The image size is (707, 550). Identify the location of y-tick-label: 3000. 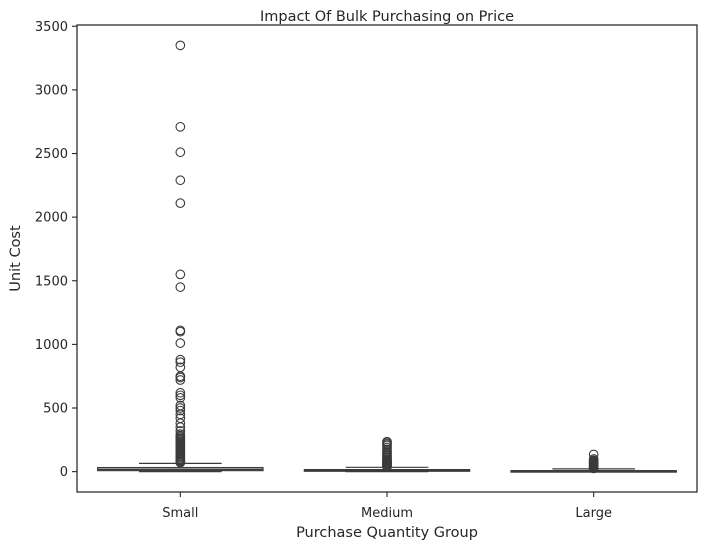
(51, 90).